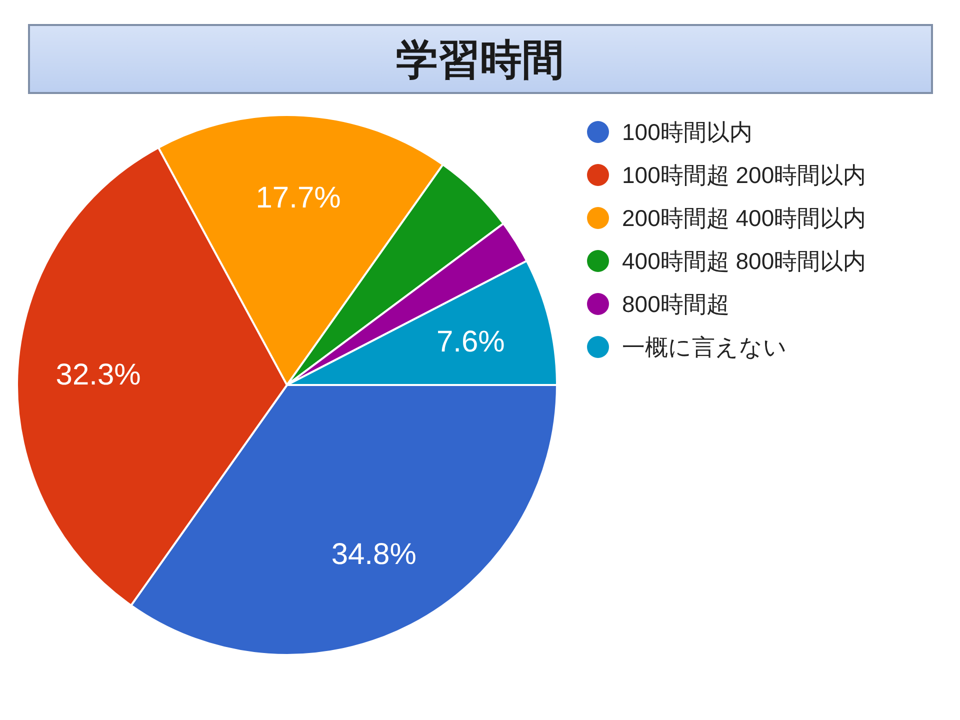 Image resolution: width=960 pixels, height=720 pixels. What do you see at coordinates (687, 132) in the screenshot?
I see `legend-label: 100時間以内` at bounding box center [687, 132].